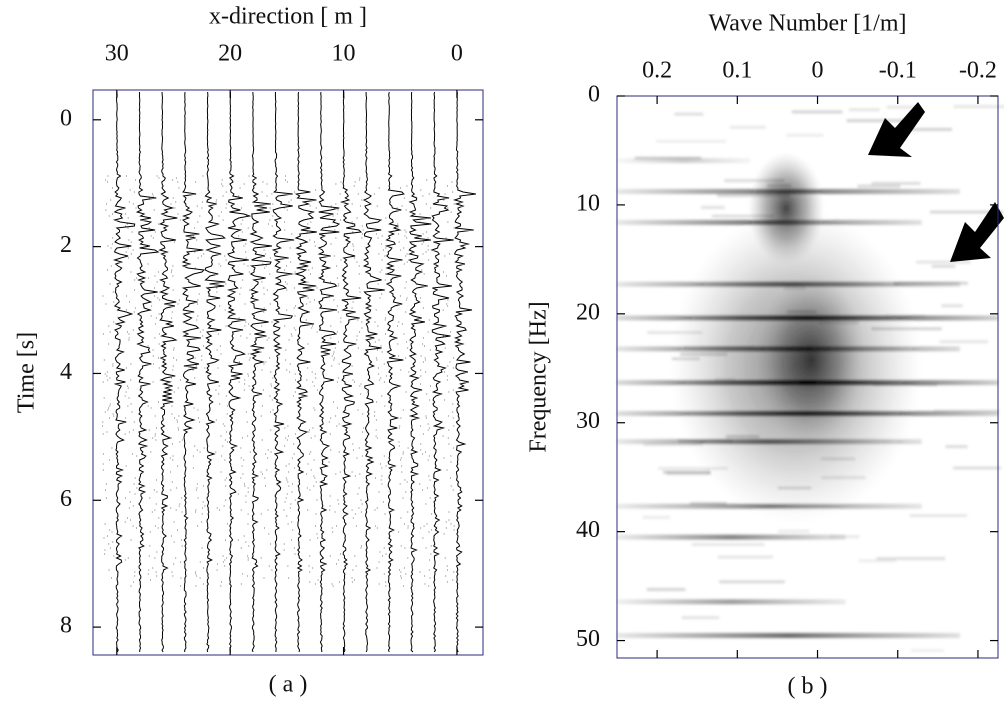 The height and width of the screenshot is (704, 1004). What do you see at coordinates (737, 71) in the screenshot?
I see `x-tick-label: 0.1` at bounding box center [737, 71].